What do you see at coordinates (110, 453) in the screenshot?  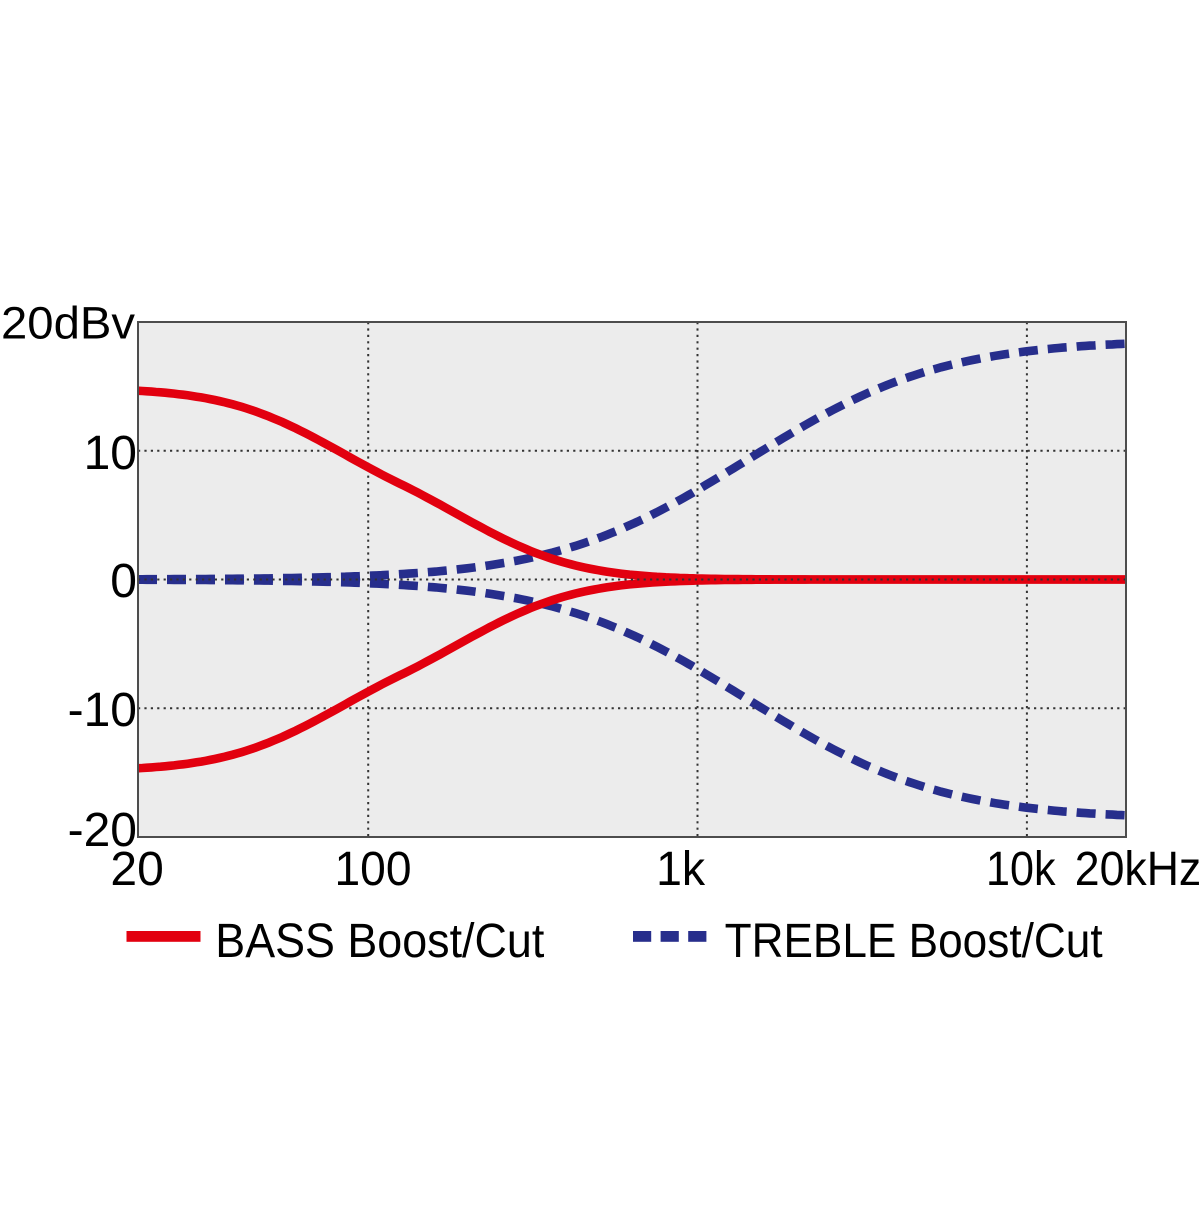 I see `svg-text: 10` at bounding box center [110, 453].